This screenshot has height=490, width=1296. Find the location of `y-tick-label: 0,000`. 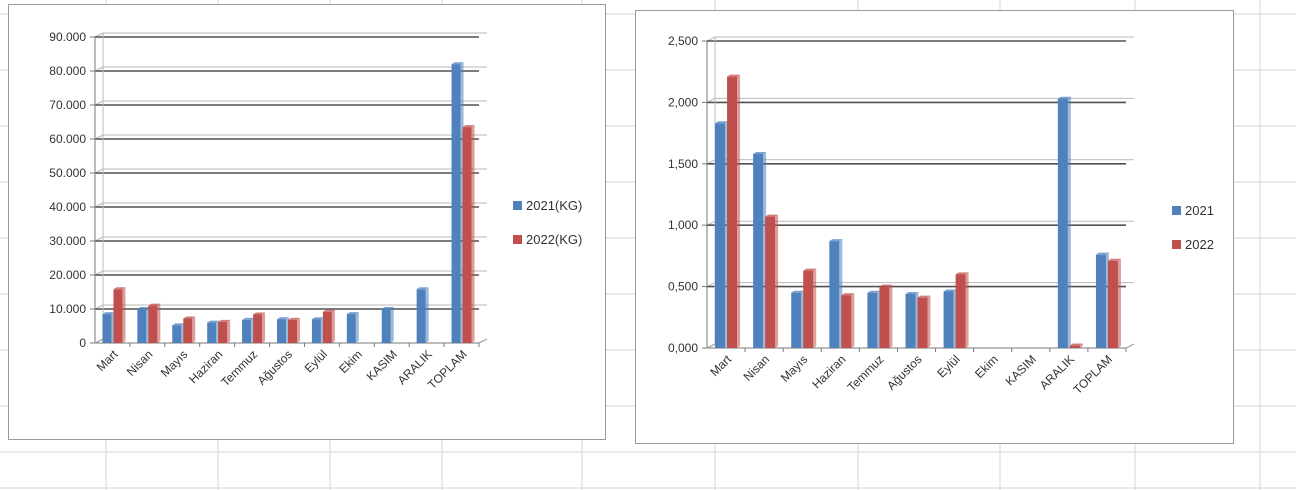

y-tick-label: 0,000 is located at coordinates (683, 348).